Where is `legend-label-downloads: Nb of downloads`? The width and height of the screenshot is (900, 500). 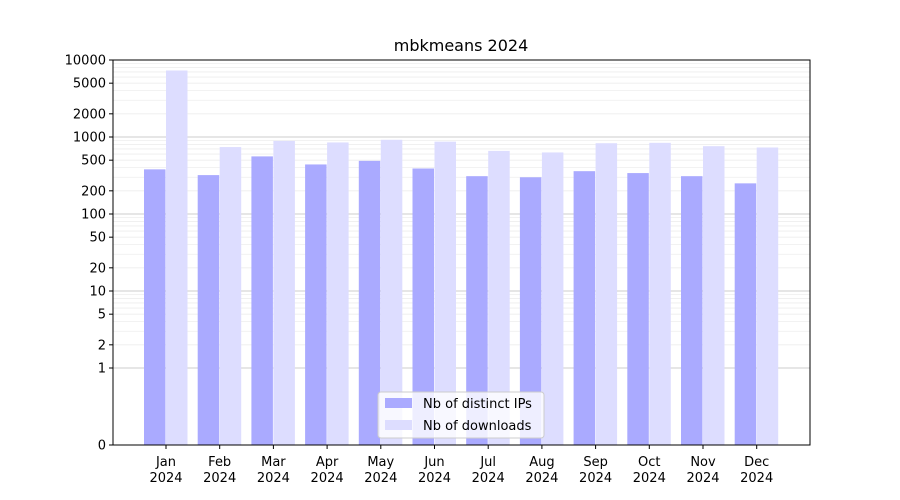 legend-label-downloads: Nb of downloads is located at coordinates (477, 426).